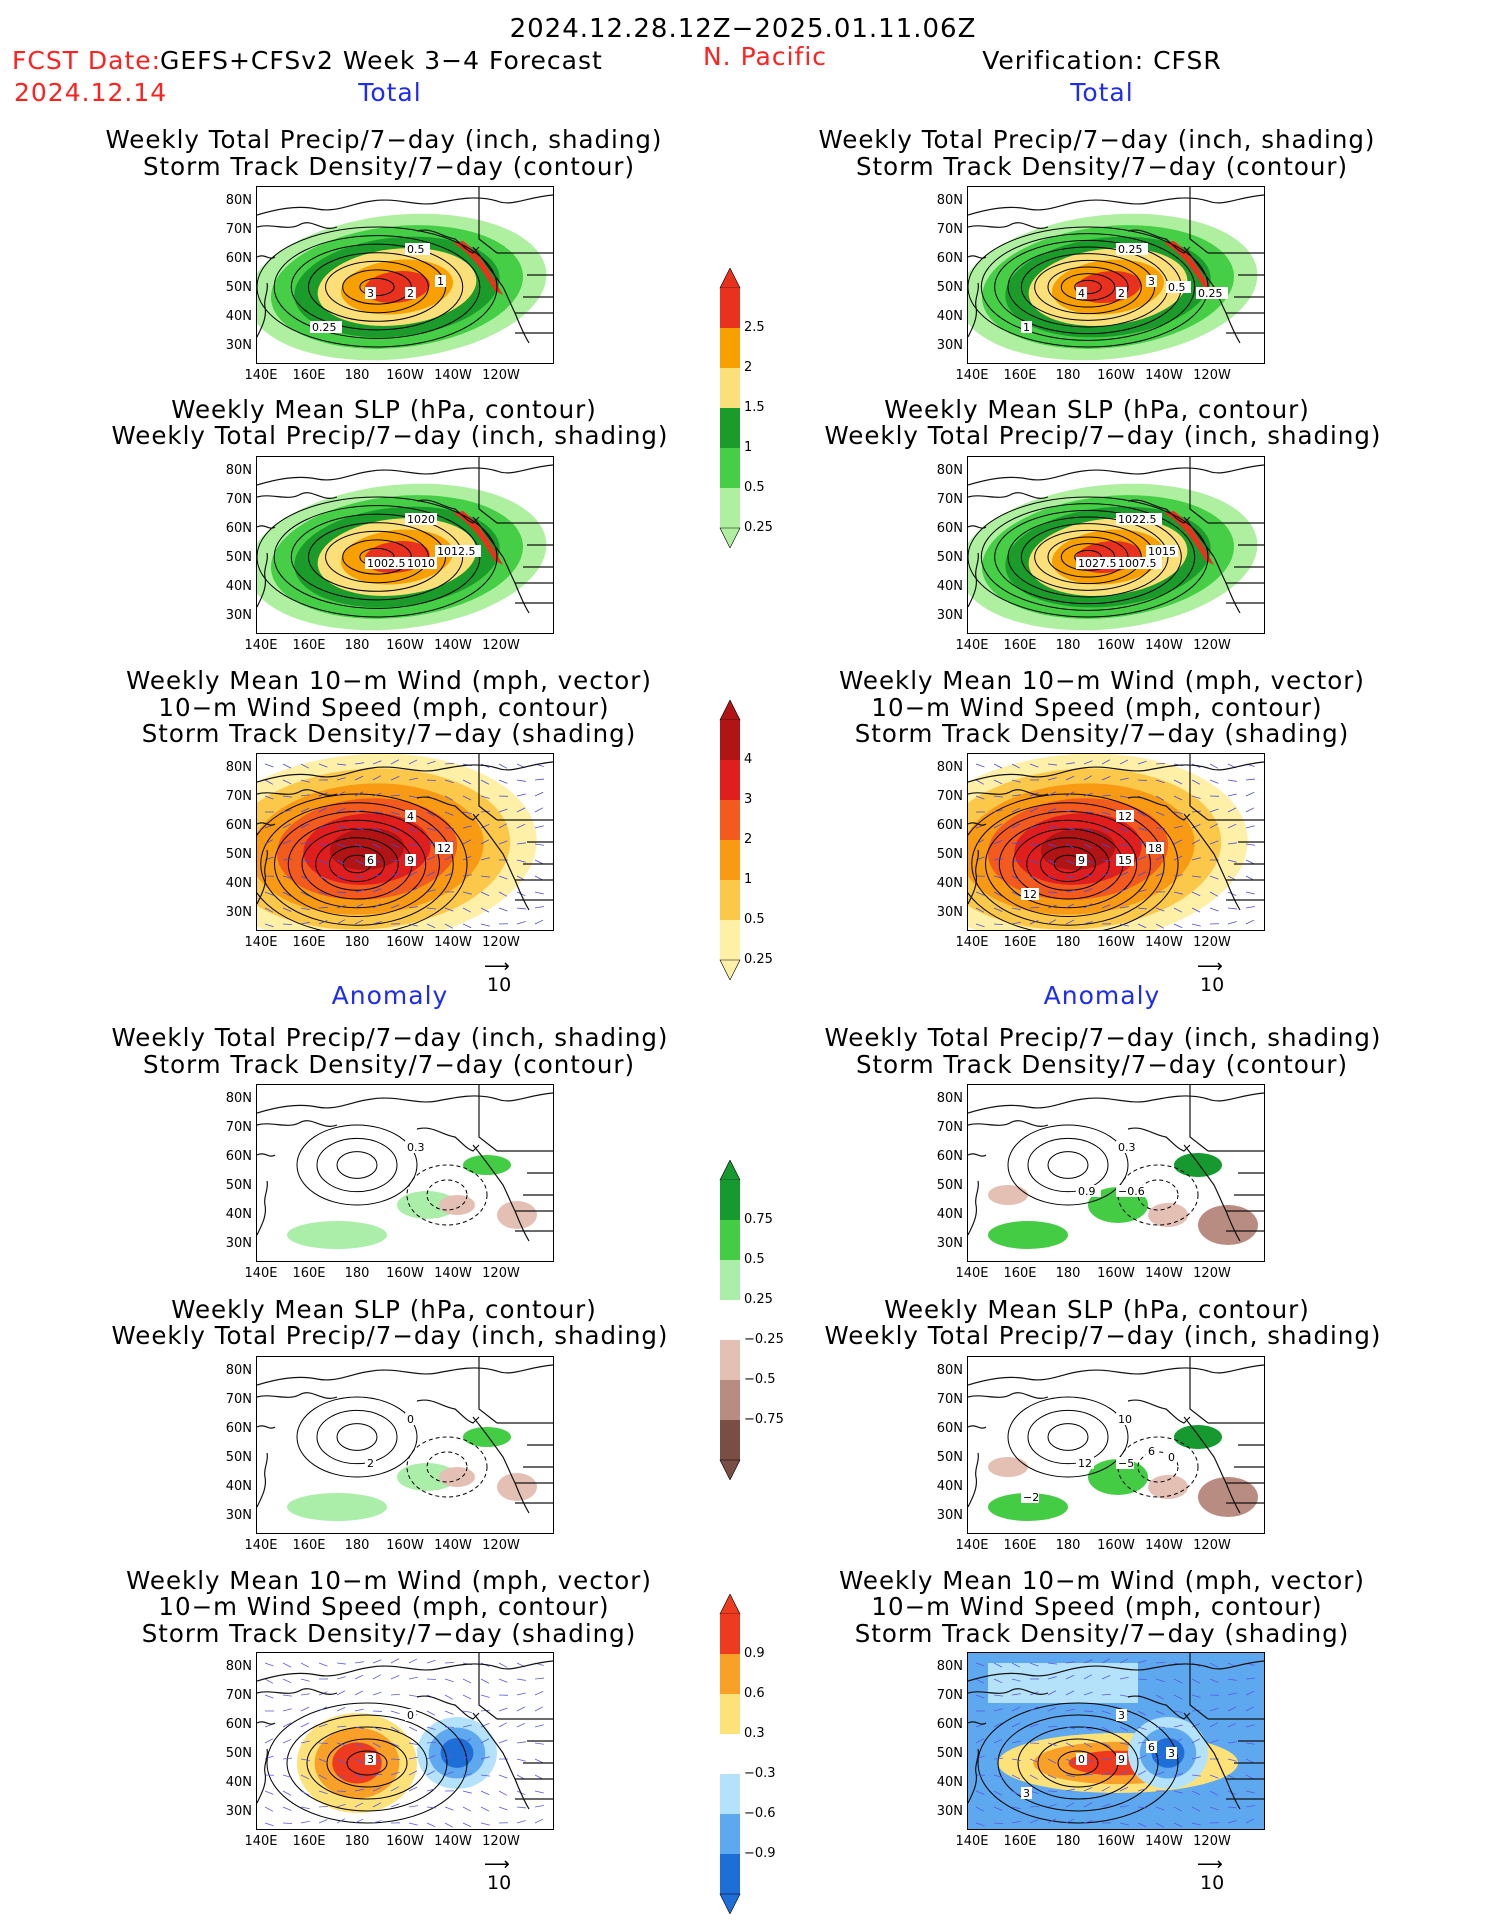  Describe the element at coordinates (238, 1098) in the screenshot. I see `map-p4-left-lat-80N: 80N` at that location.